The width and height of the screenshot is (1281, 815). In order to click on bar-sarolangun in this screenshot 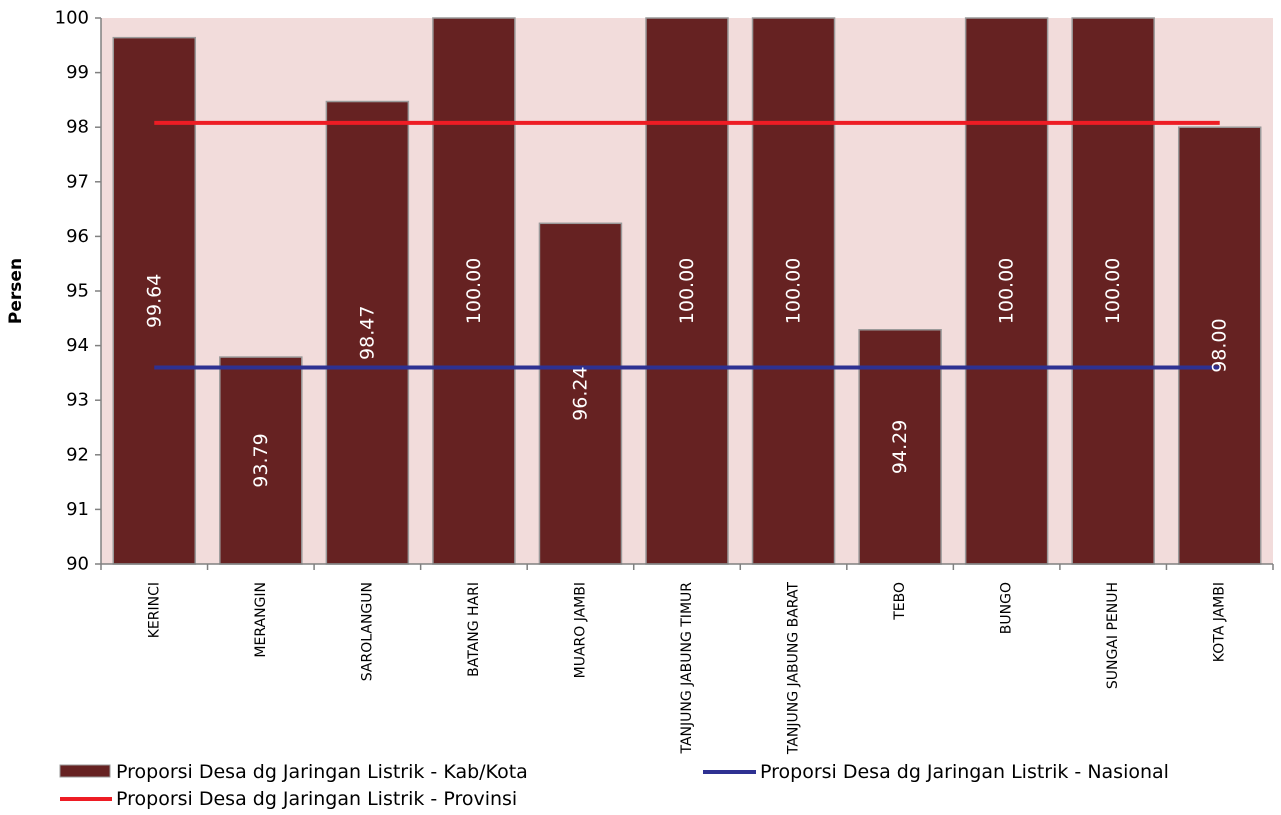, I will do `click(367, 332)`.